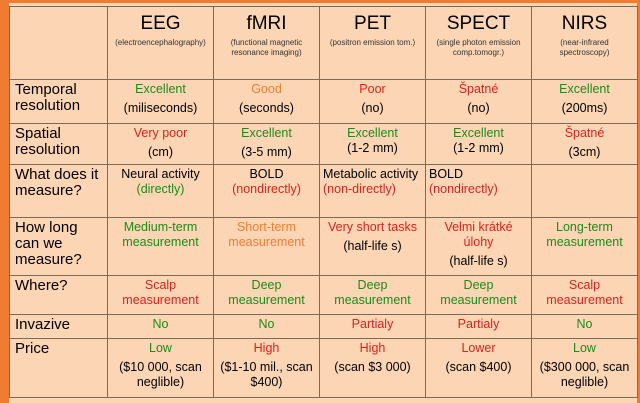  I want to click on table-cell: Excellent (miliseconds), so click(160, 101).